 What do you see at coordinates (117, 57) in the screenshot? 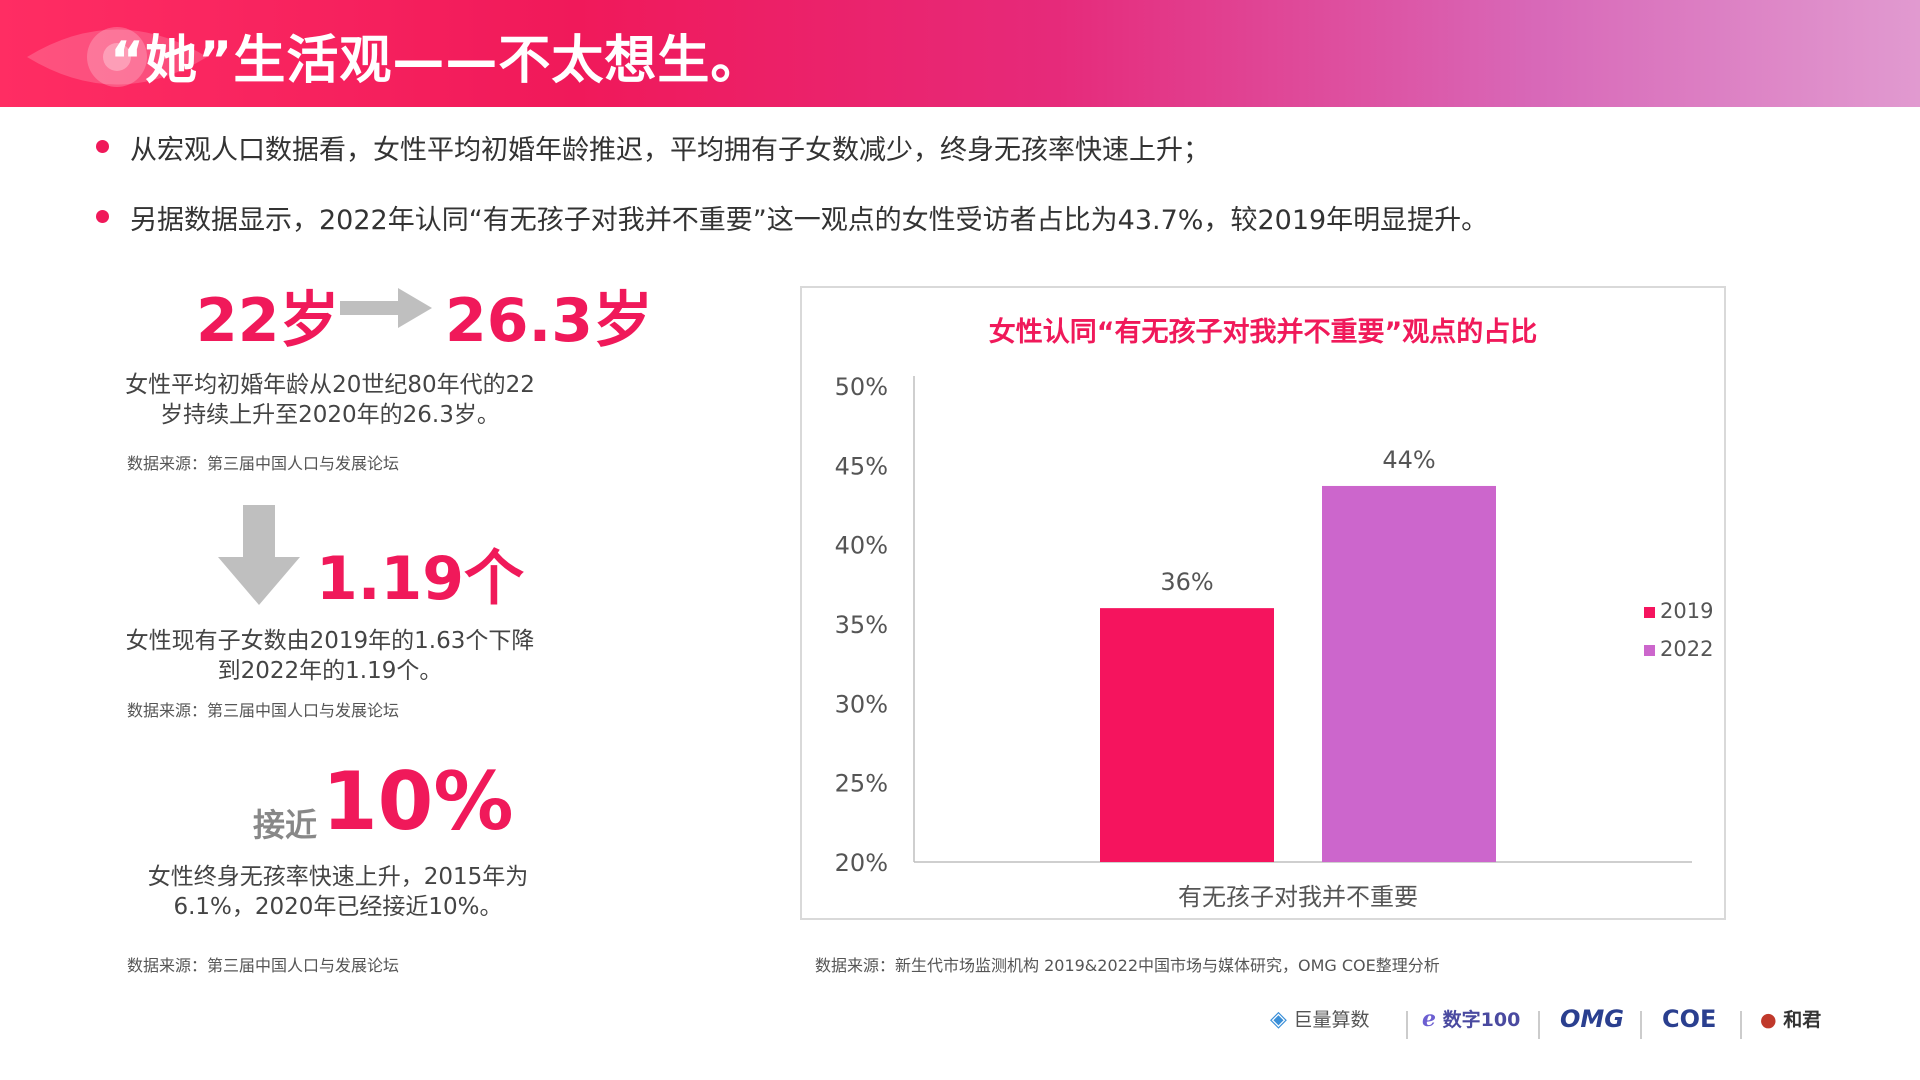
I see `eye-icon` at bounding box center [117, 57].